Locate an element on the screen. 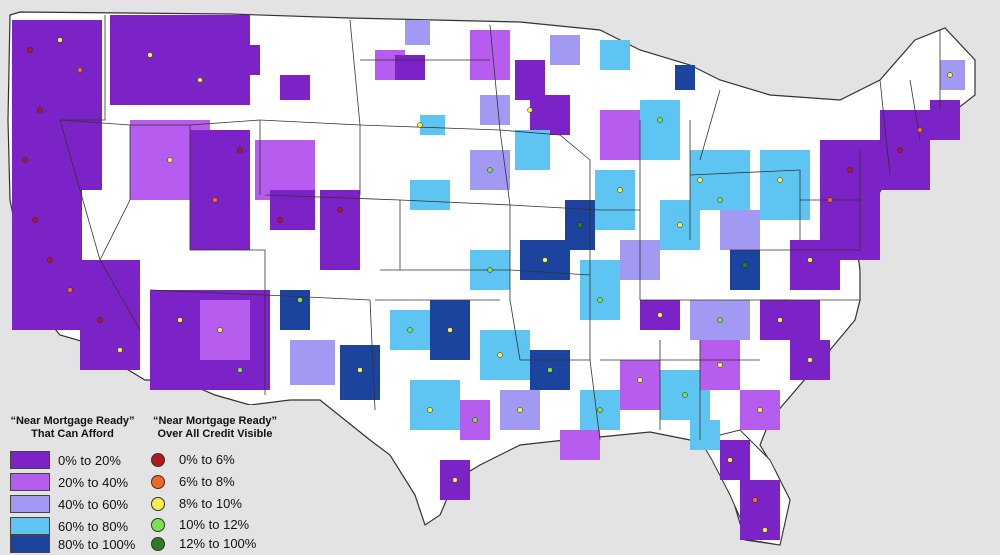 This screenshot has width=1000, height=555. legend-fill-title-line2: That Can Afford is located at coordinates (72, 434).